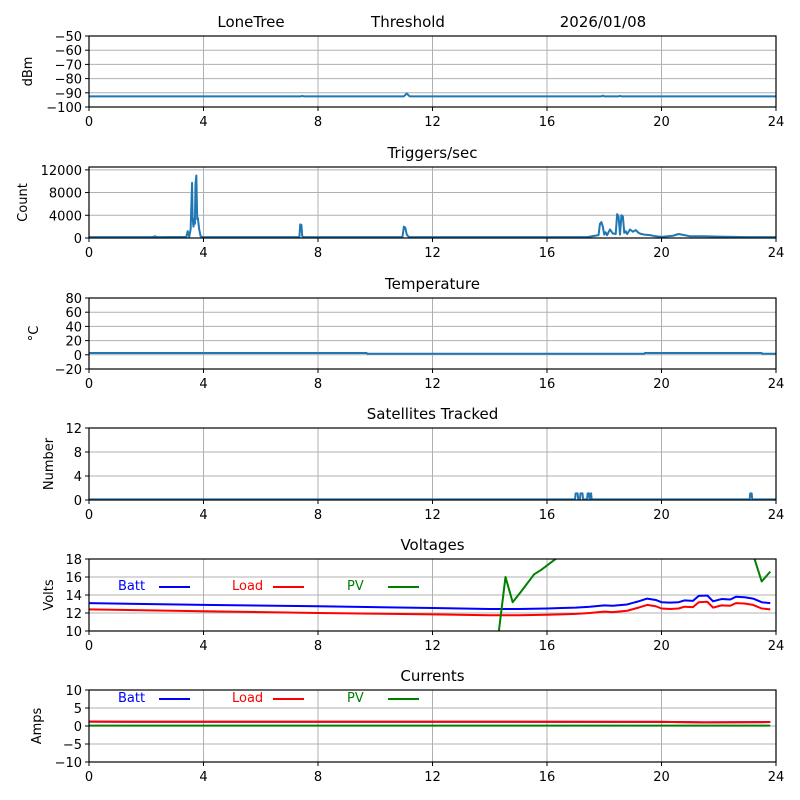 This screenshot has height=800, width=800. What do you see at coordinates (78, 477) in the screenshot?
I see `y-tick-label: 4` at bounding box center [78, 477].